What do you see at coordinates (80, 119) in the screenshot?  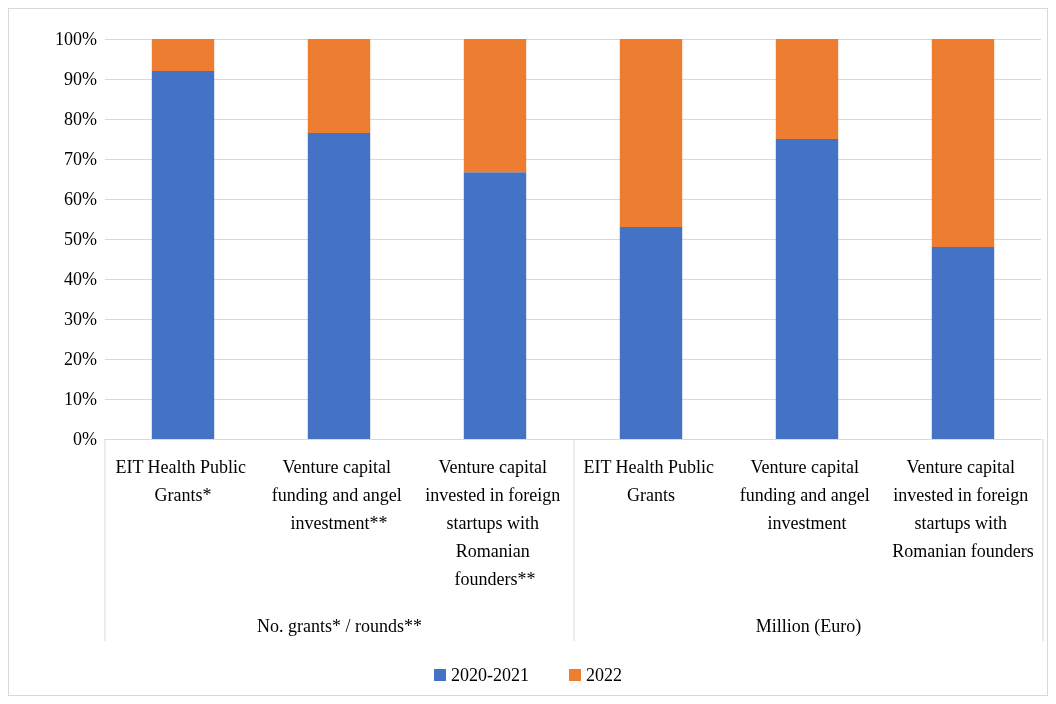 I see `y-tick-label: 80%` at bounding box center [80, 119].